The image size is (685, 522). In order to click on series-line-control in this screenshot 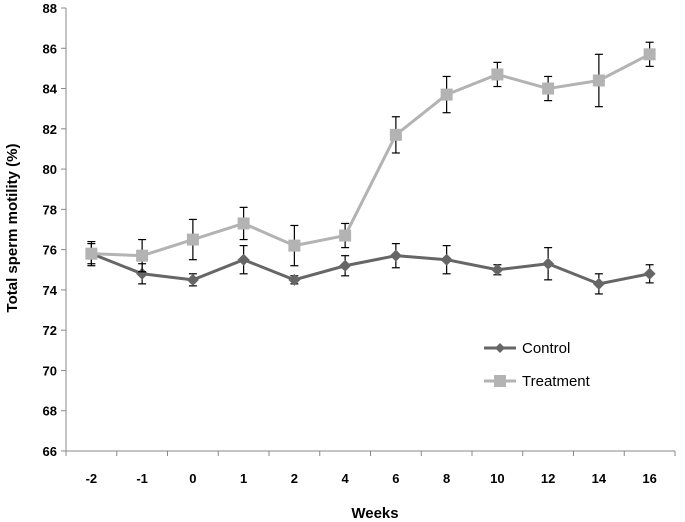, I will do `click(370, 269)`.